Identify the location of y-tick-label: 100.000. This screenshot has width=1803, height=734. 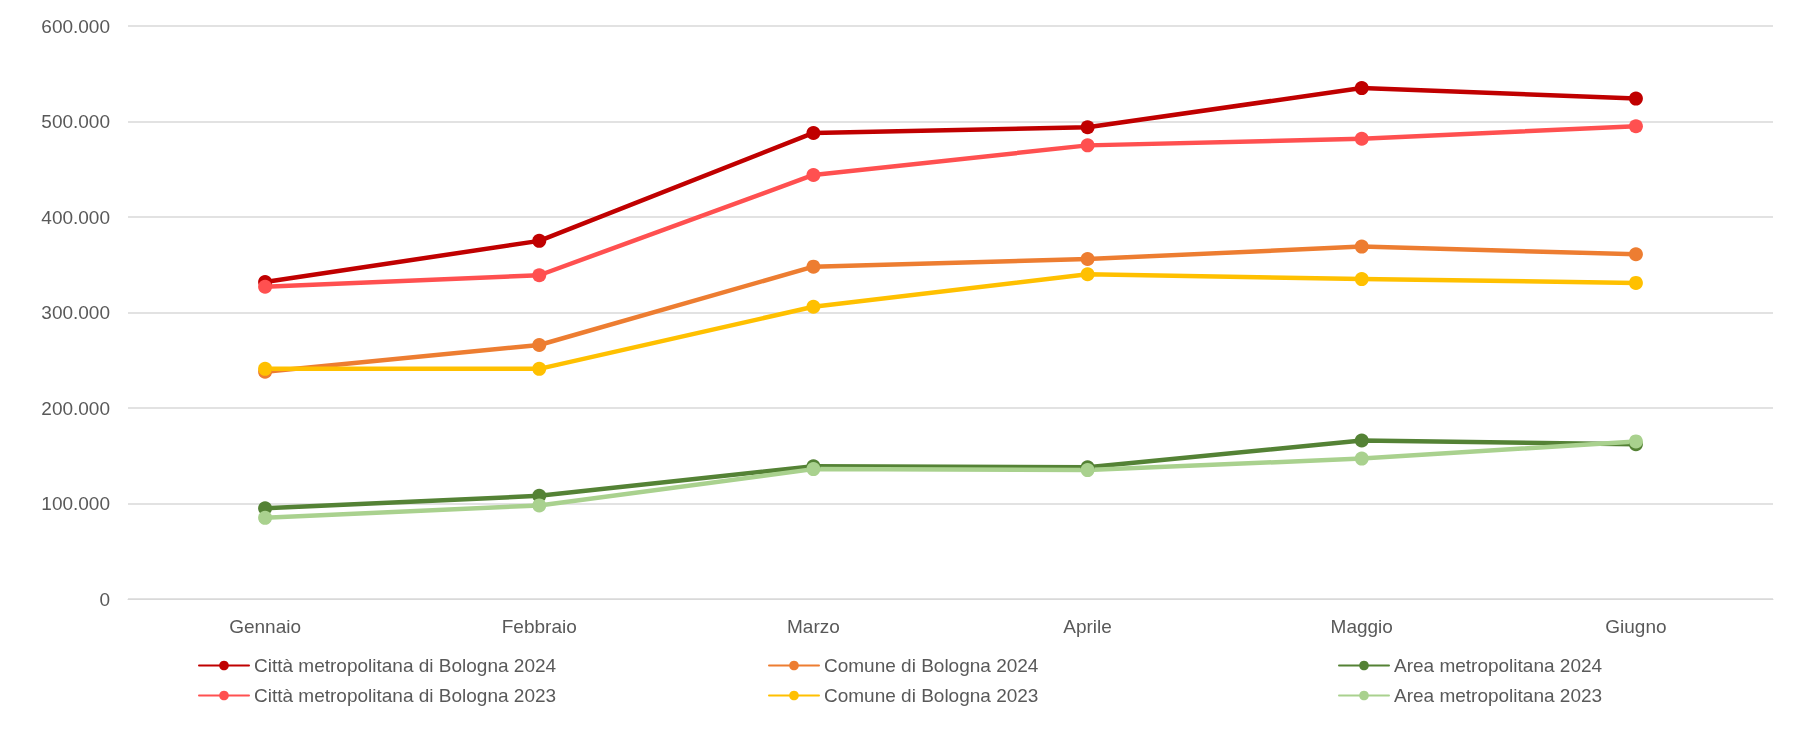
(75, 503).